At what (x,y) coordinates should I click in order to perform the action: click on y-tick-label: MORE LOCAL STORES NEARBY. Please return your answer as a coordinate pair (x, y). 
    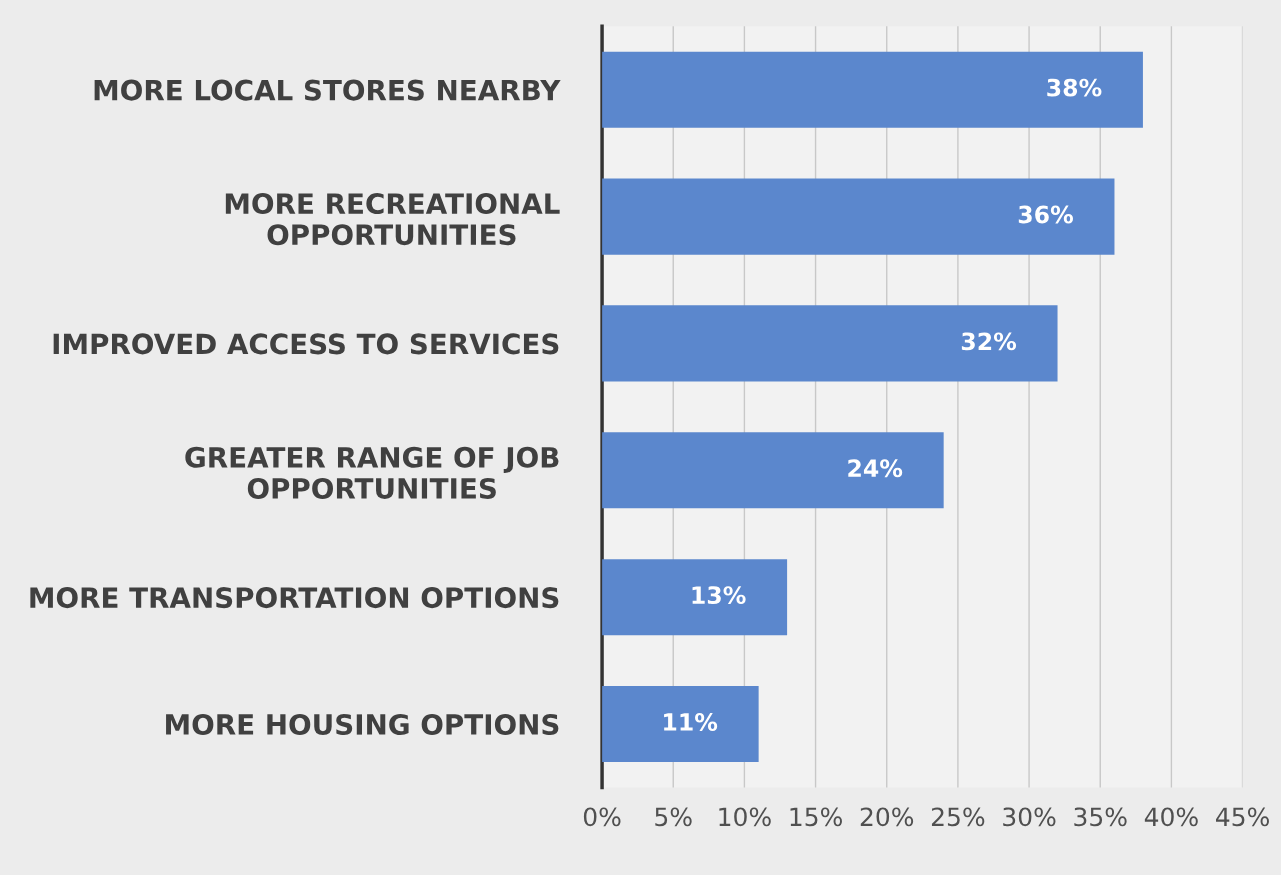
    Looking at the image, I should click on (327, 90).